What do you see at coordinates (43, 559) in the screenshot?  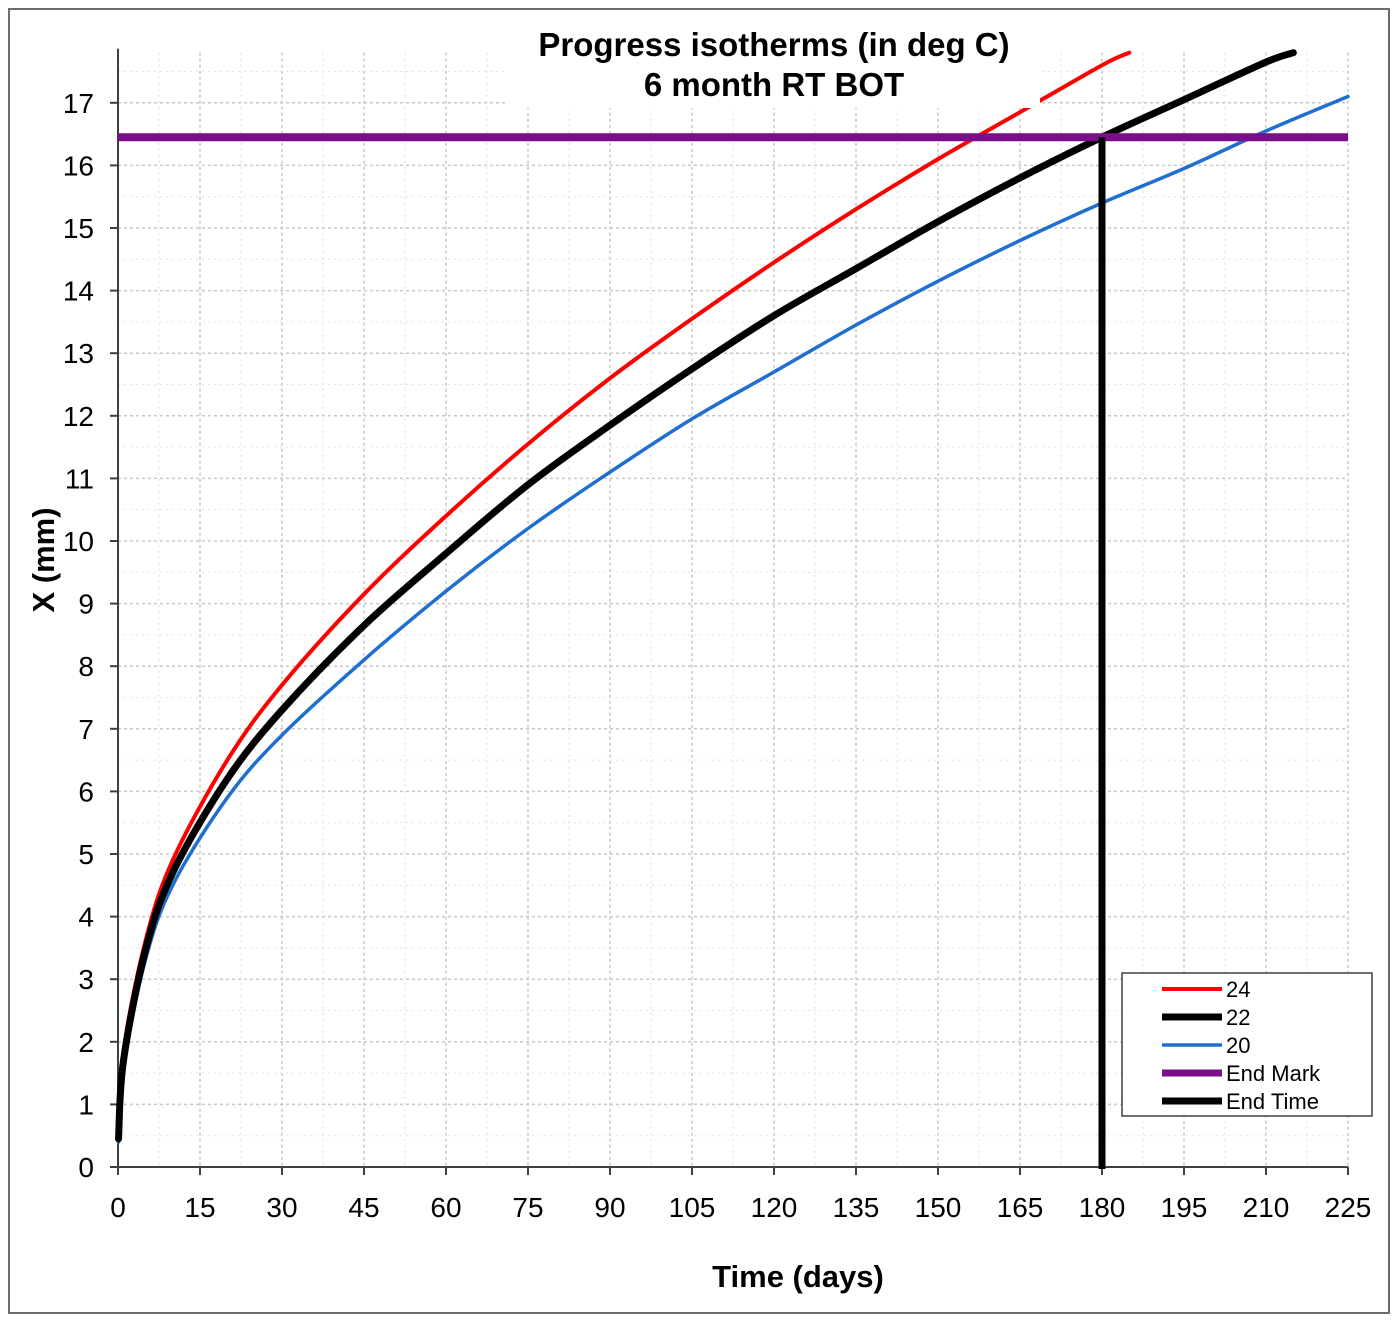 I see `y-axis-title: X (mm)` at bounding box center [43, 559].